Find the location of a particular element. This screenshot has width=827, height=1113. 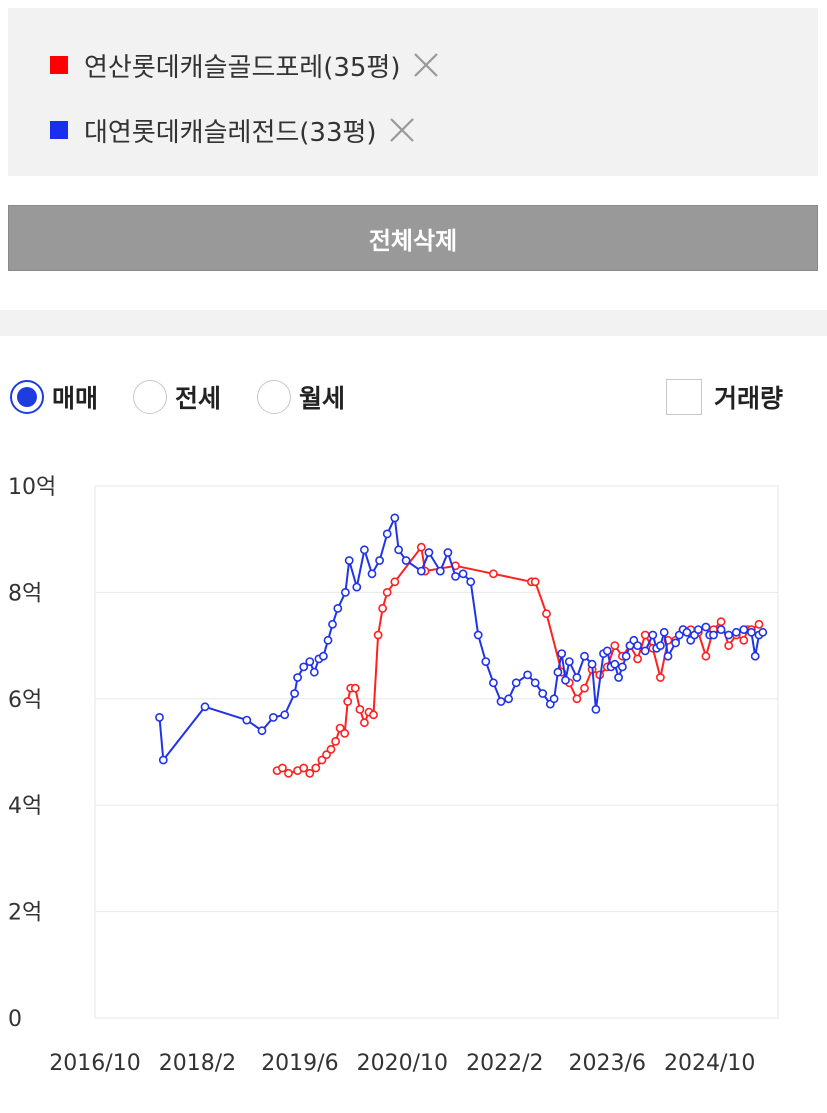

y-tick-label: 8억 is located at coordinates (25, 593).